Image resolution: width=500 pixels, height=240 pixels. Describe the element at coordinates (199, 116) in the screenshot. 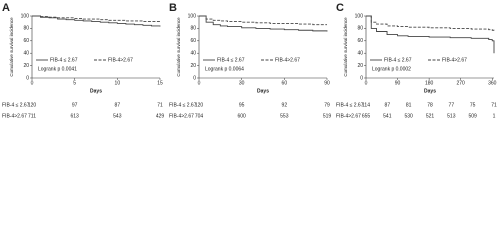

I see `risk-count: 704` at that location.